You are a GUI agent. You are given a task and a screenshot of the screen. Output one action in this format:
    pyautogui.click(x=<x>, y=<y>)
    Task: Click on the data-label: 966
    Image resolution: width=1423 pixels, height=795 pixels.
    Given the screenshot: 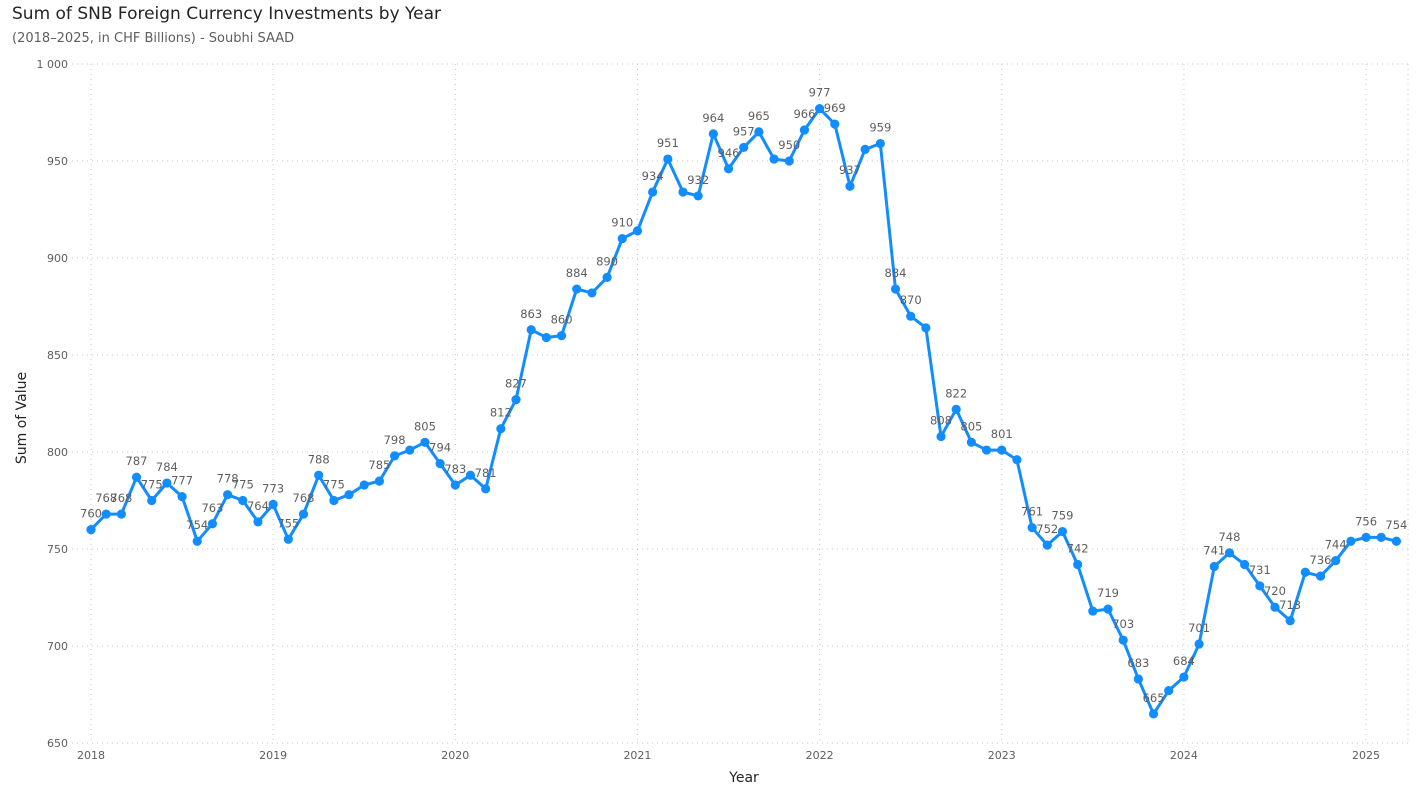 What is the action you would take?
    pyautogui.click(x=804, y=114)
    